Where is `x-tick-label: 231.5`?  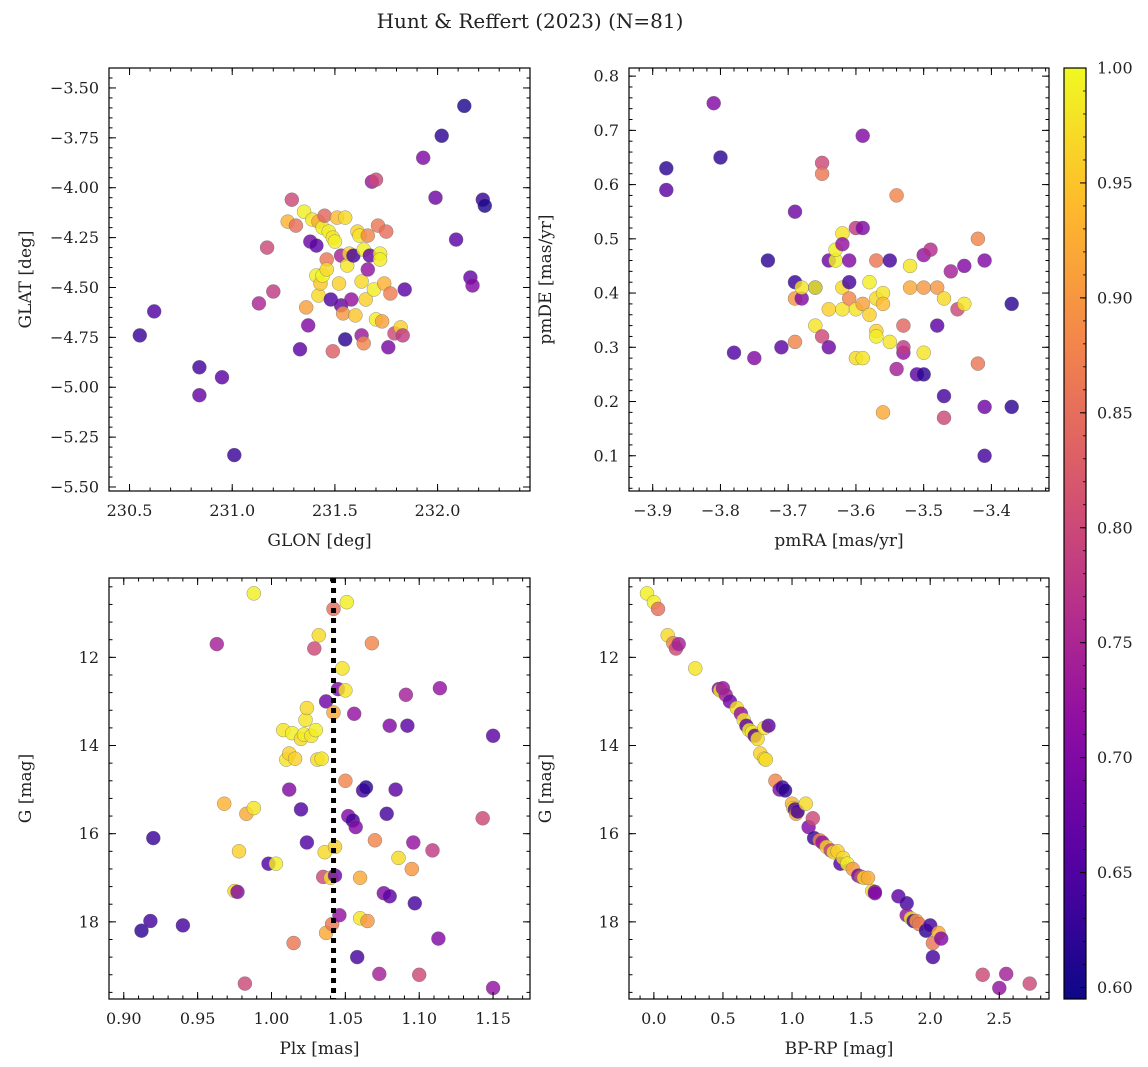
x-tick-label: 231.5 is located at coordinates (335, 510).